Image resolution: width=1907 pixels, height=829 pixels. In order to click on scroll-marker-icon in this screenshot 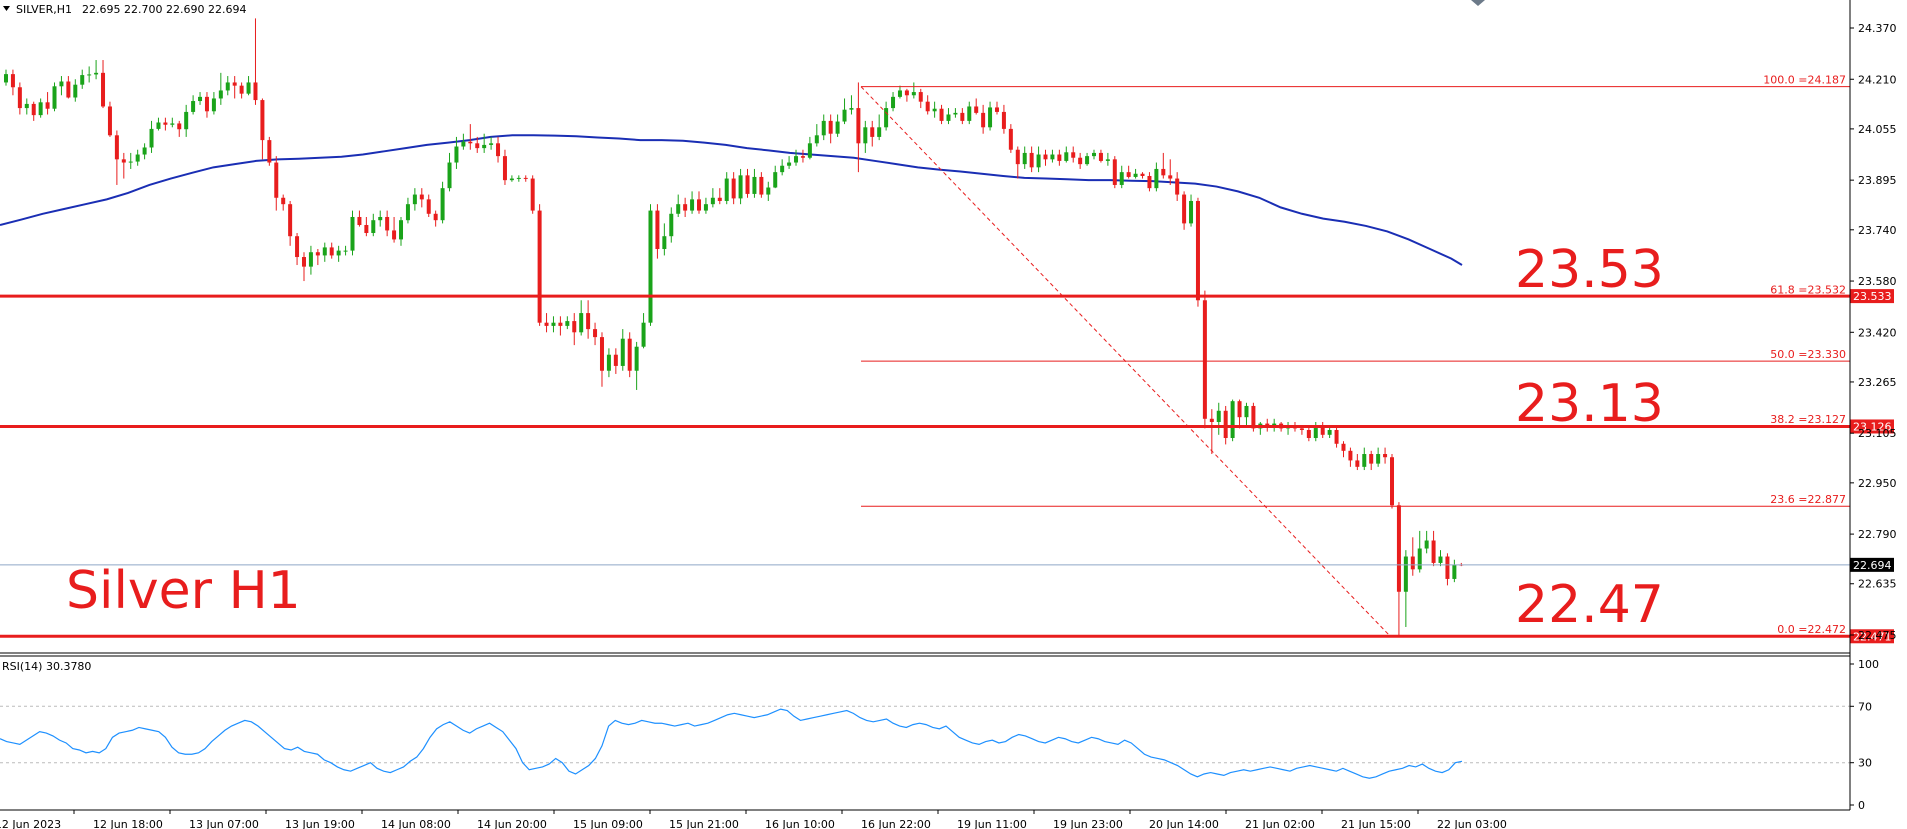, I will do `click(1478, 3)`.